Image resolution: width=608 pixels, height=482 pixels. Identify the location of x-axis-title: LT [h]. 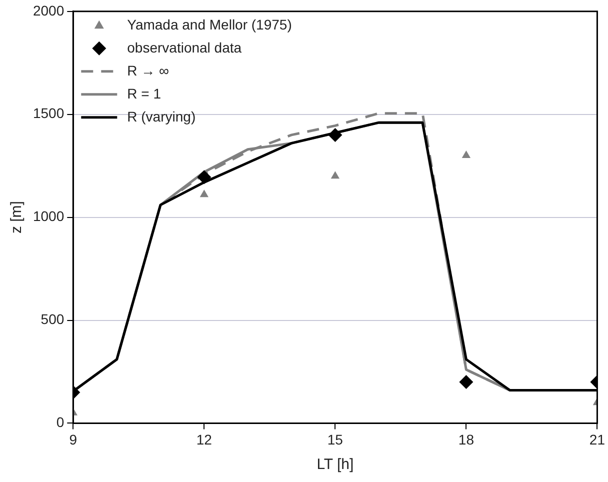
(335, 465).